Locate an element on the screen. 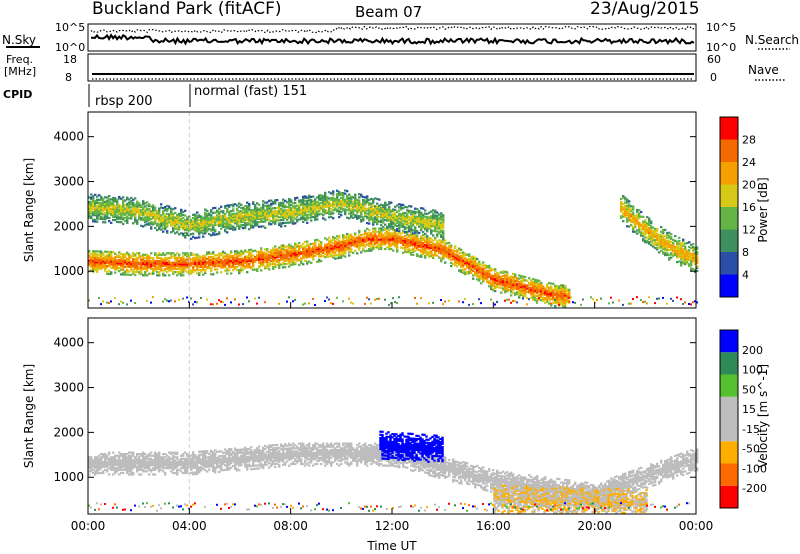 This screenshot has width=800, height=554. noise-right-tick-high: 10^5 is located at coordinates (721, 27).